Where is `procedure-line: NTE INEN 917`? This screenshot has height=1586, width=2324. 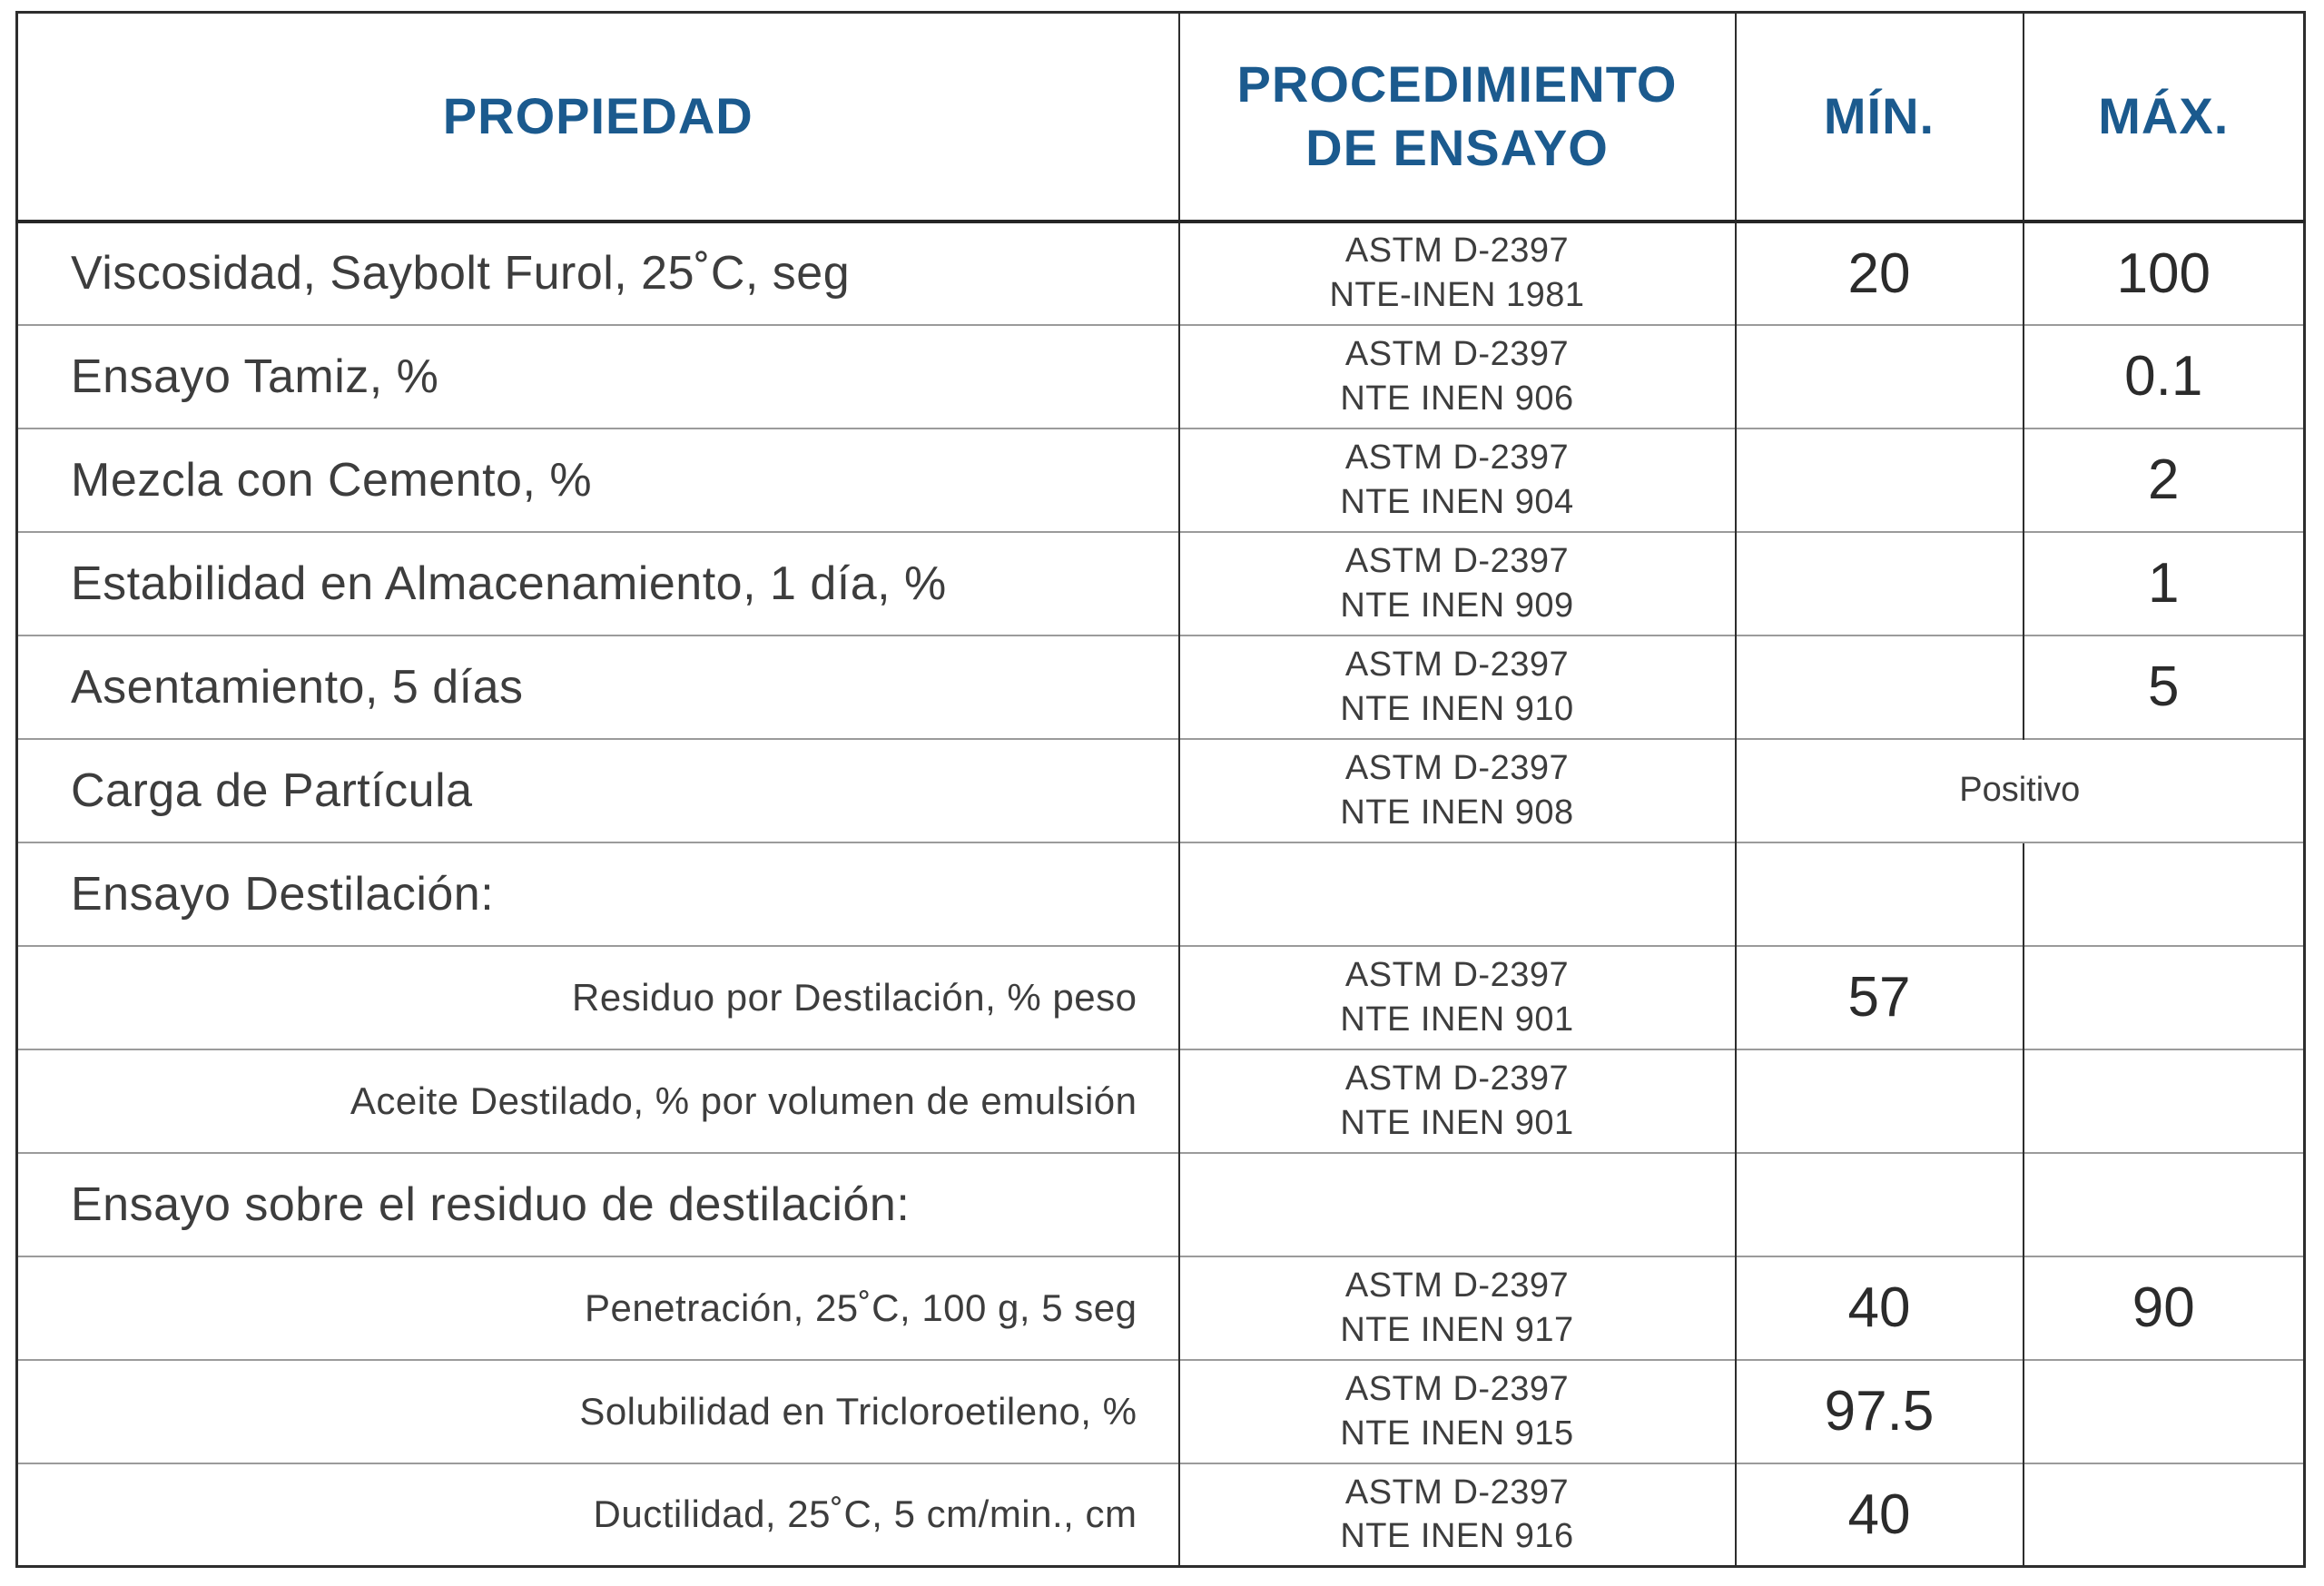
procedure-line: NTE INEN 917 is located at coordinates (1457, 1330).